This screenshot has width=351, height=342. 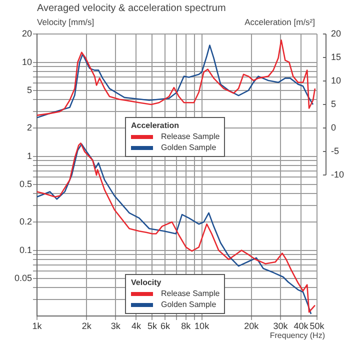 What do you see at coordinates (25, 184) in the screenshot?
I see `y-tick-label: 0.5` at bounding box center [25, 184].